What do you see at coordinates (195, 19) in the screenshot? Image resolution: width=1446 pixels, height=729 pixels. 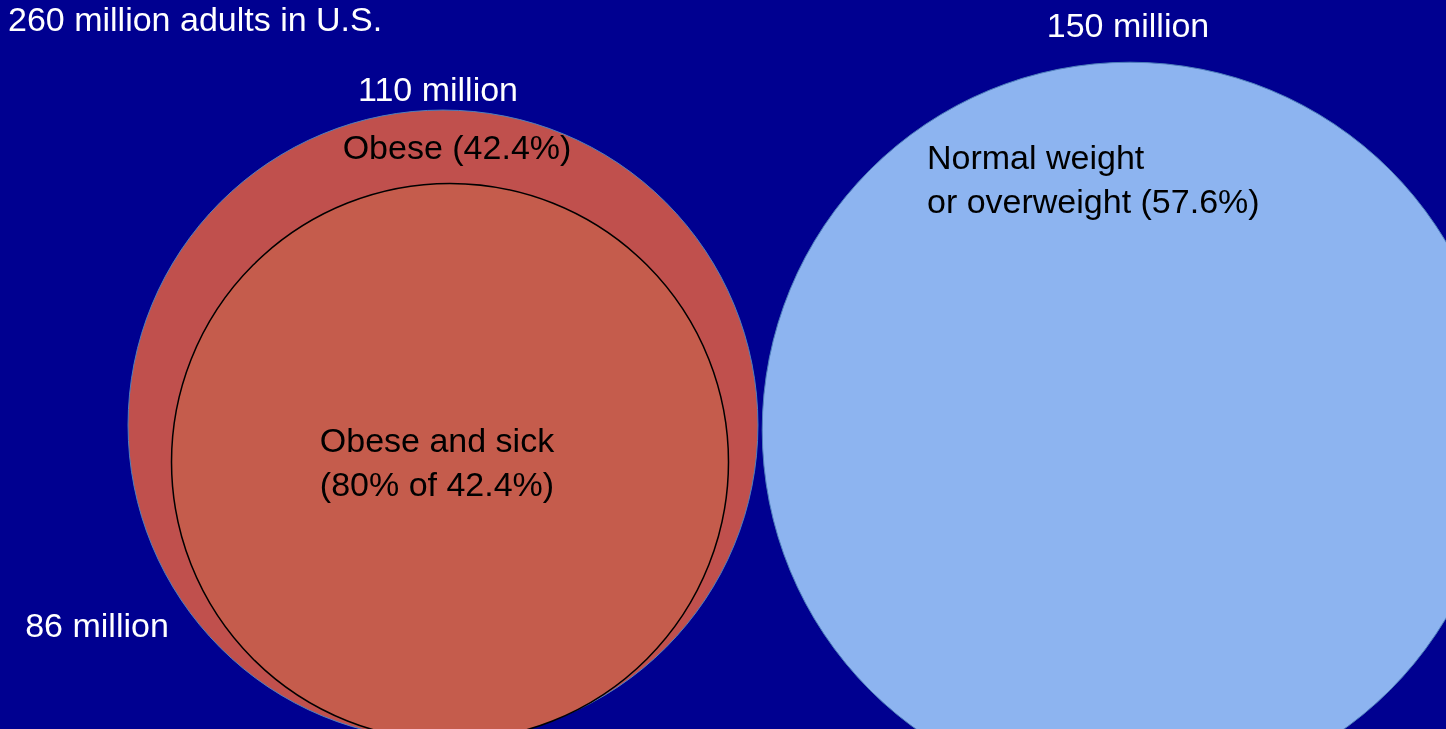 I see `text: 260 million adults in U.S.` at bounding box center [195, 19].